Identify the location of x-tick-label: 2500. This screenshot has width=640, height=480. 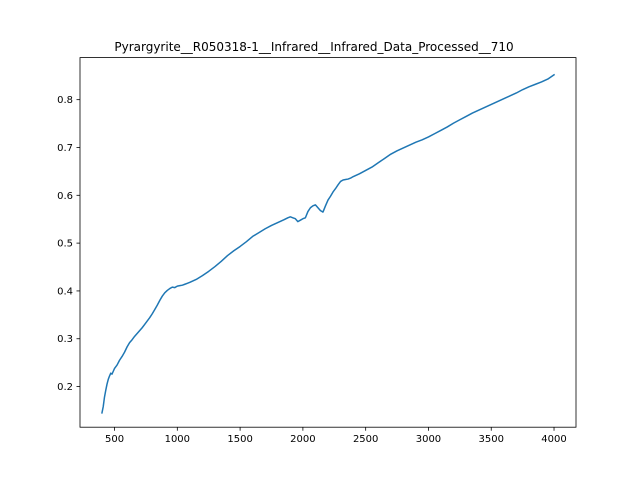
(365, 439).